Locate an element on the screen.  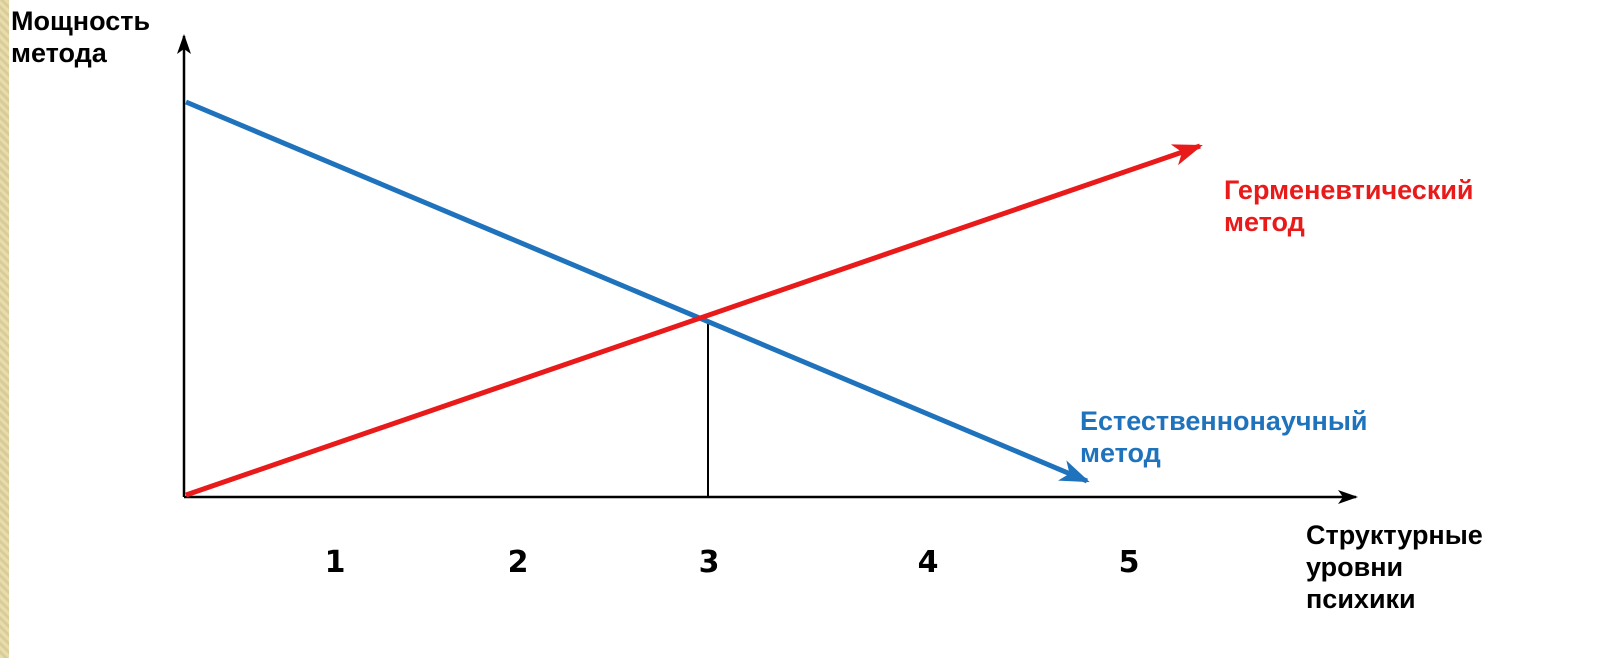
x-axis-label: Структурные уровни психики is located at coordinates (1394, 568).